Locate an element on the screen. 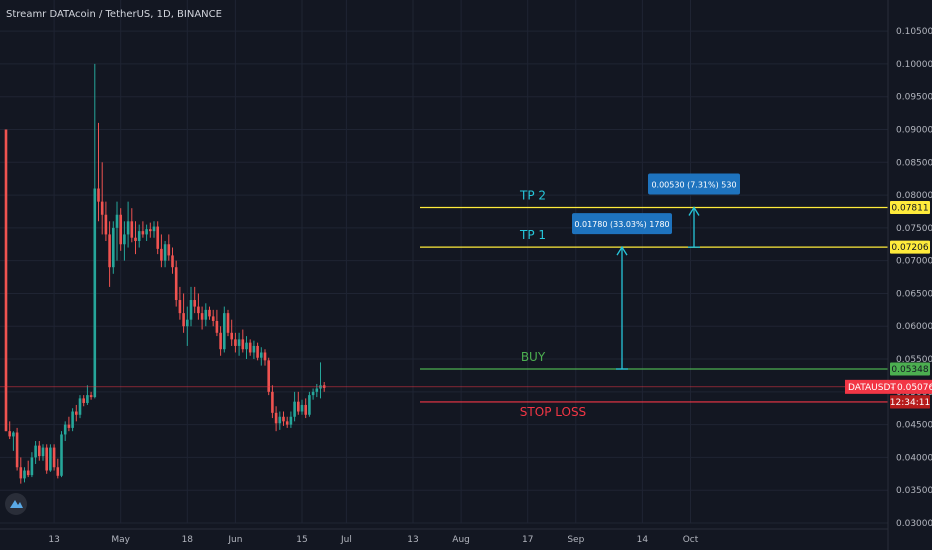 This screenshot has height=550, width=932. price-tick-label: 0.06500 is located at coordinates (914, 294).